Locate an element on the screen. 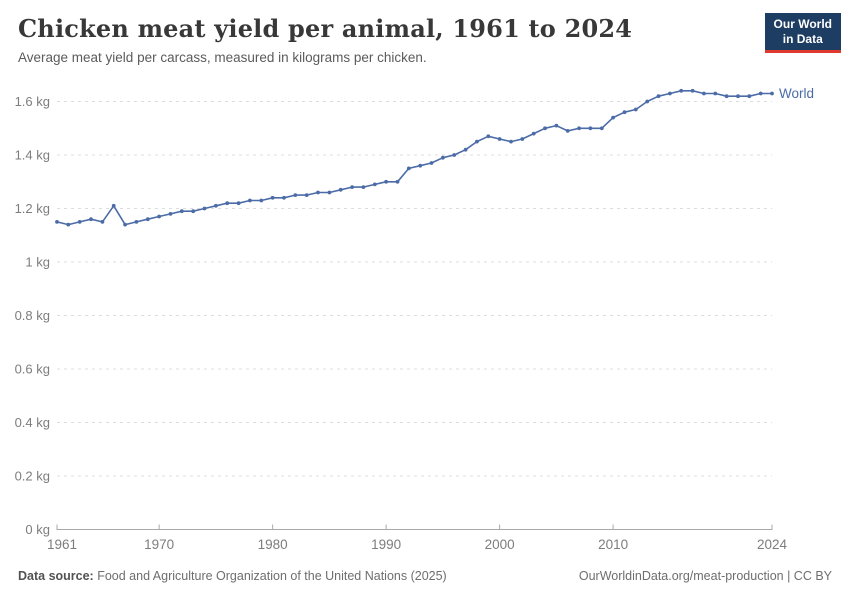 The image size is (850, 600). y-tick-label: 0 kg is located at coordinates (37, 529).